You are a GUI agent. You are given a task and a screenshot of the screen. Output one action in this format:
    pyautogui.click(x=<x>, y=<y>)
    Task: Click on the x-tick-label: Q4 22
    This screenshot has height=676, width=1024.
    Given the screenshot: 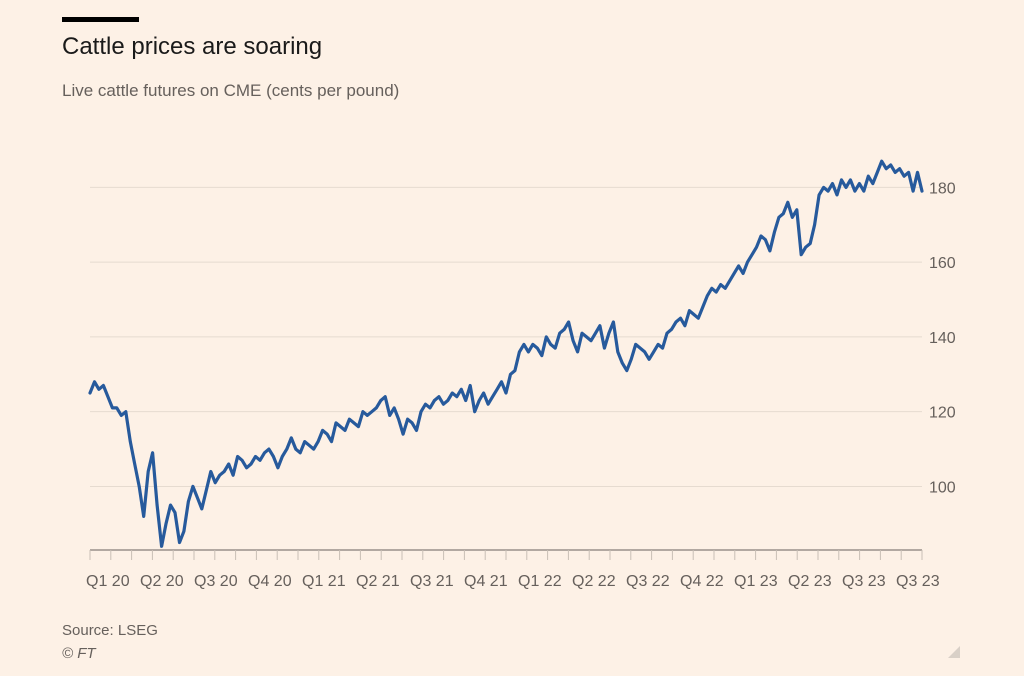 What is the action you would take?
    pyautogui.click(x=702, y=581)
    